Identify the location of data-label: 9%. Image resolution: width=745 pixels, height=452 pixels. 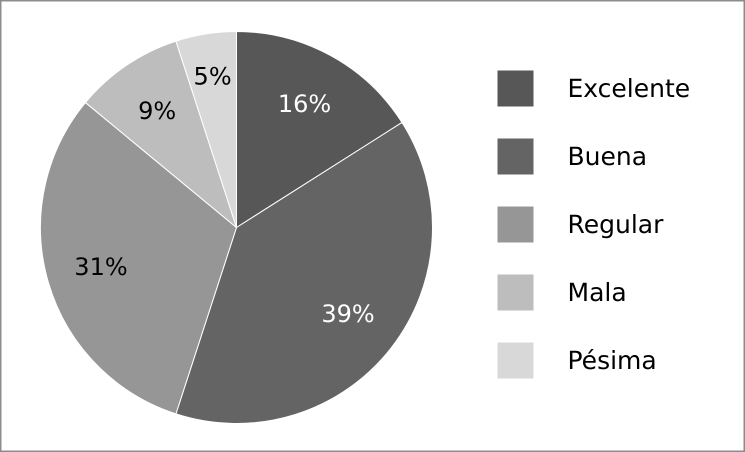
(157, 110).